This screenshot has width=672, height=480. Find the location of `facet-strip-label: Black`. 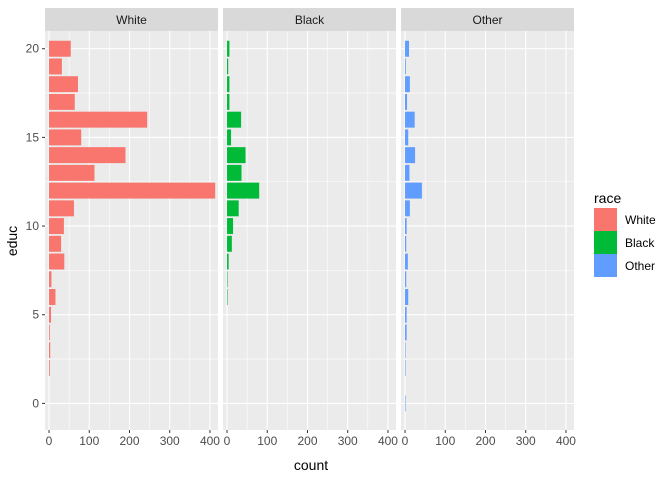

facet-strip-label: Black is located at coordinates (310, 20).